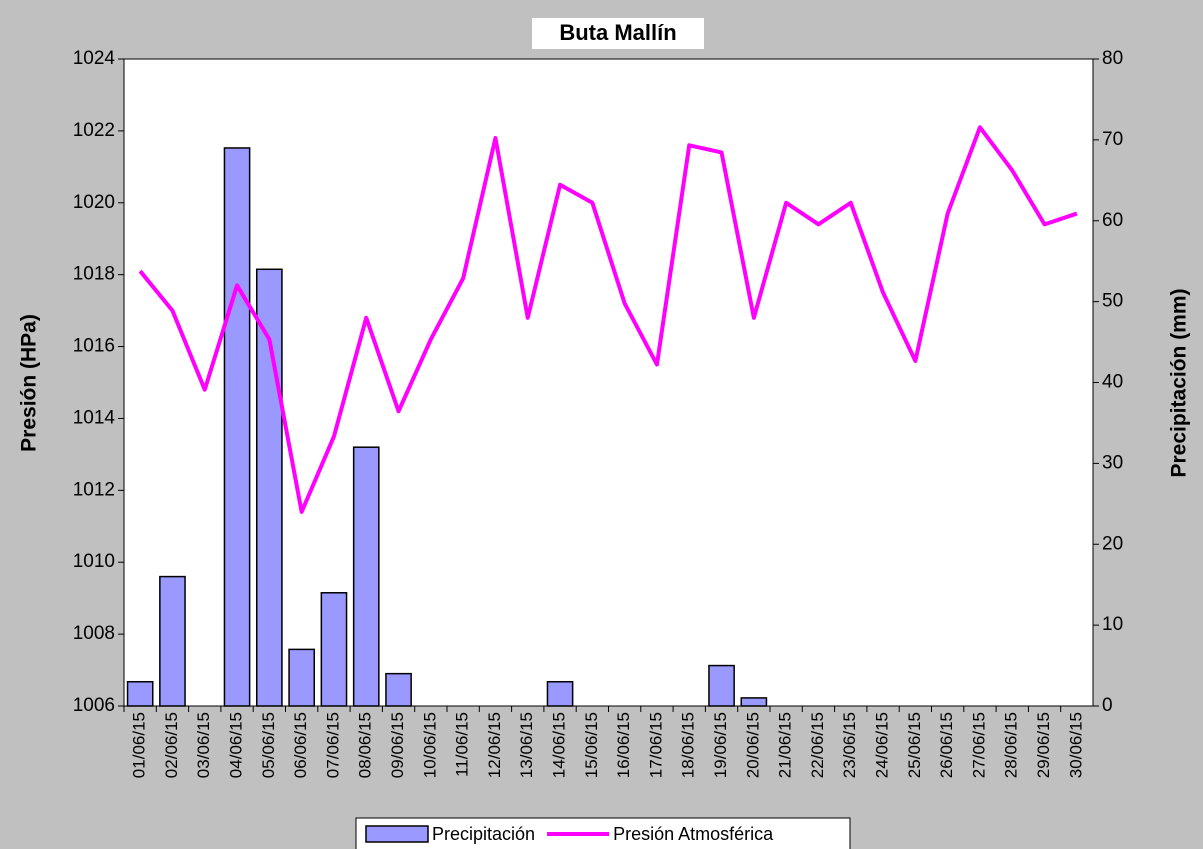 This screenshot has width=1203, height=849. What do you see at coordinates (1112, 382) in the screenshot?
I see `y2-tick-label: 40` at bounding box center [1112, 382].